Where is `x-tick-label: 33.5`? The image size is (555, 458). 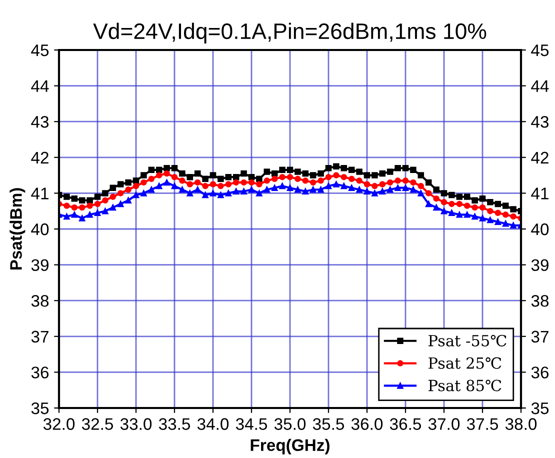
x-tick-label: 33.5 is located at coordinates (174, 424).